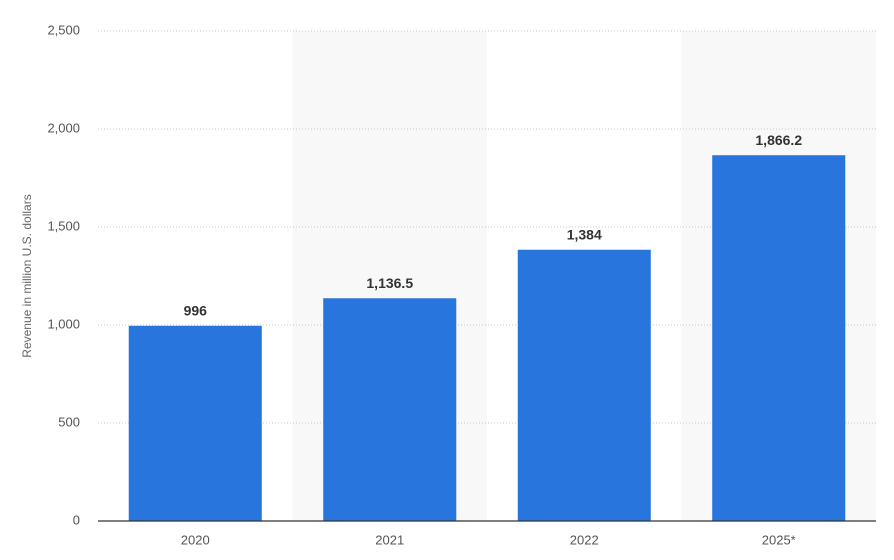 The height and width of the screenshot is (560, 894). I want to click on x-tick-label: 2021, so click(389, 539).